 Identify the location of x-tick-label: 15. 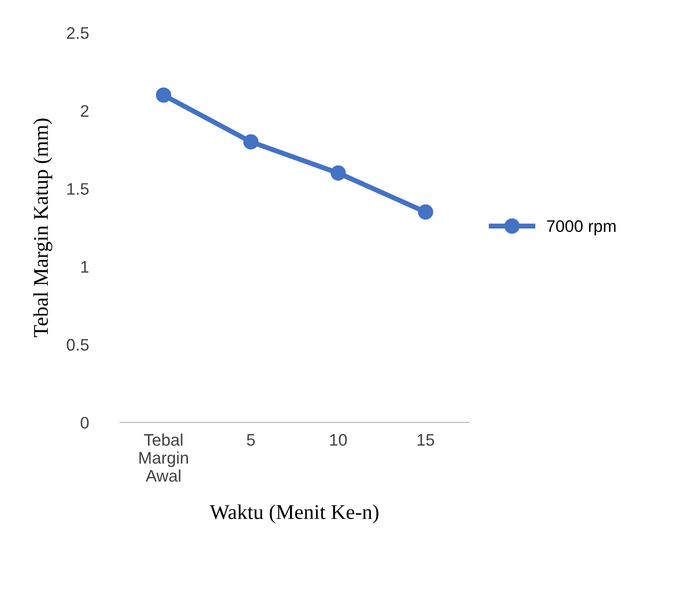
(426, 440).